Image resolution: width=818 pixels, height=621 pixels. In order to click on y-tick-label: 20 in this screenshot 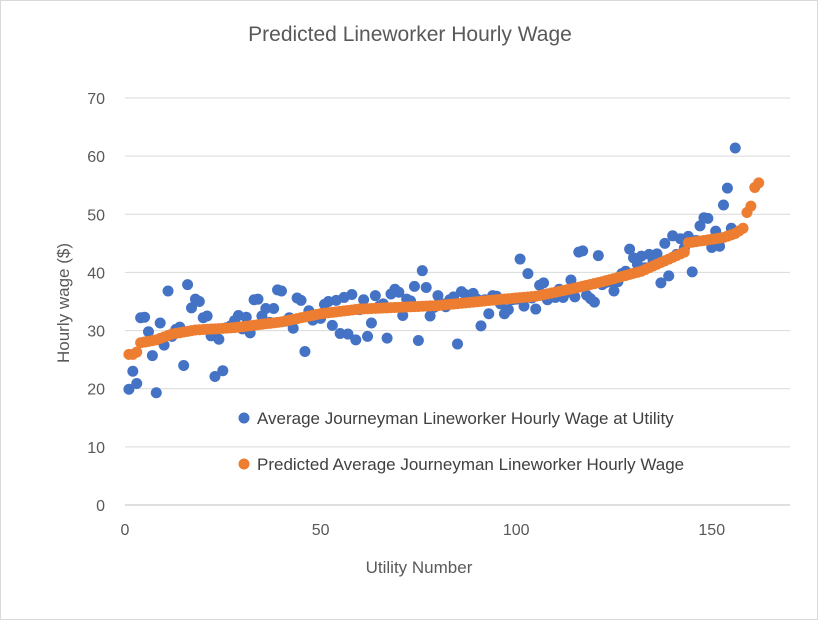, I will do `click(96, 390)`.